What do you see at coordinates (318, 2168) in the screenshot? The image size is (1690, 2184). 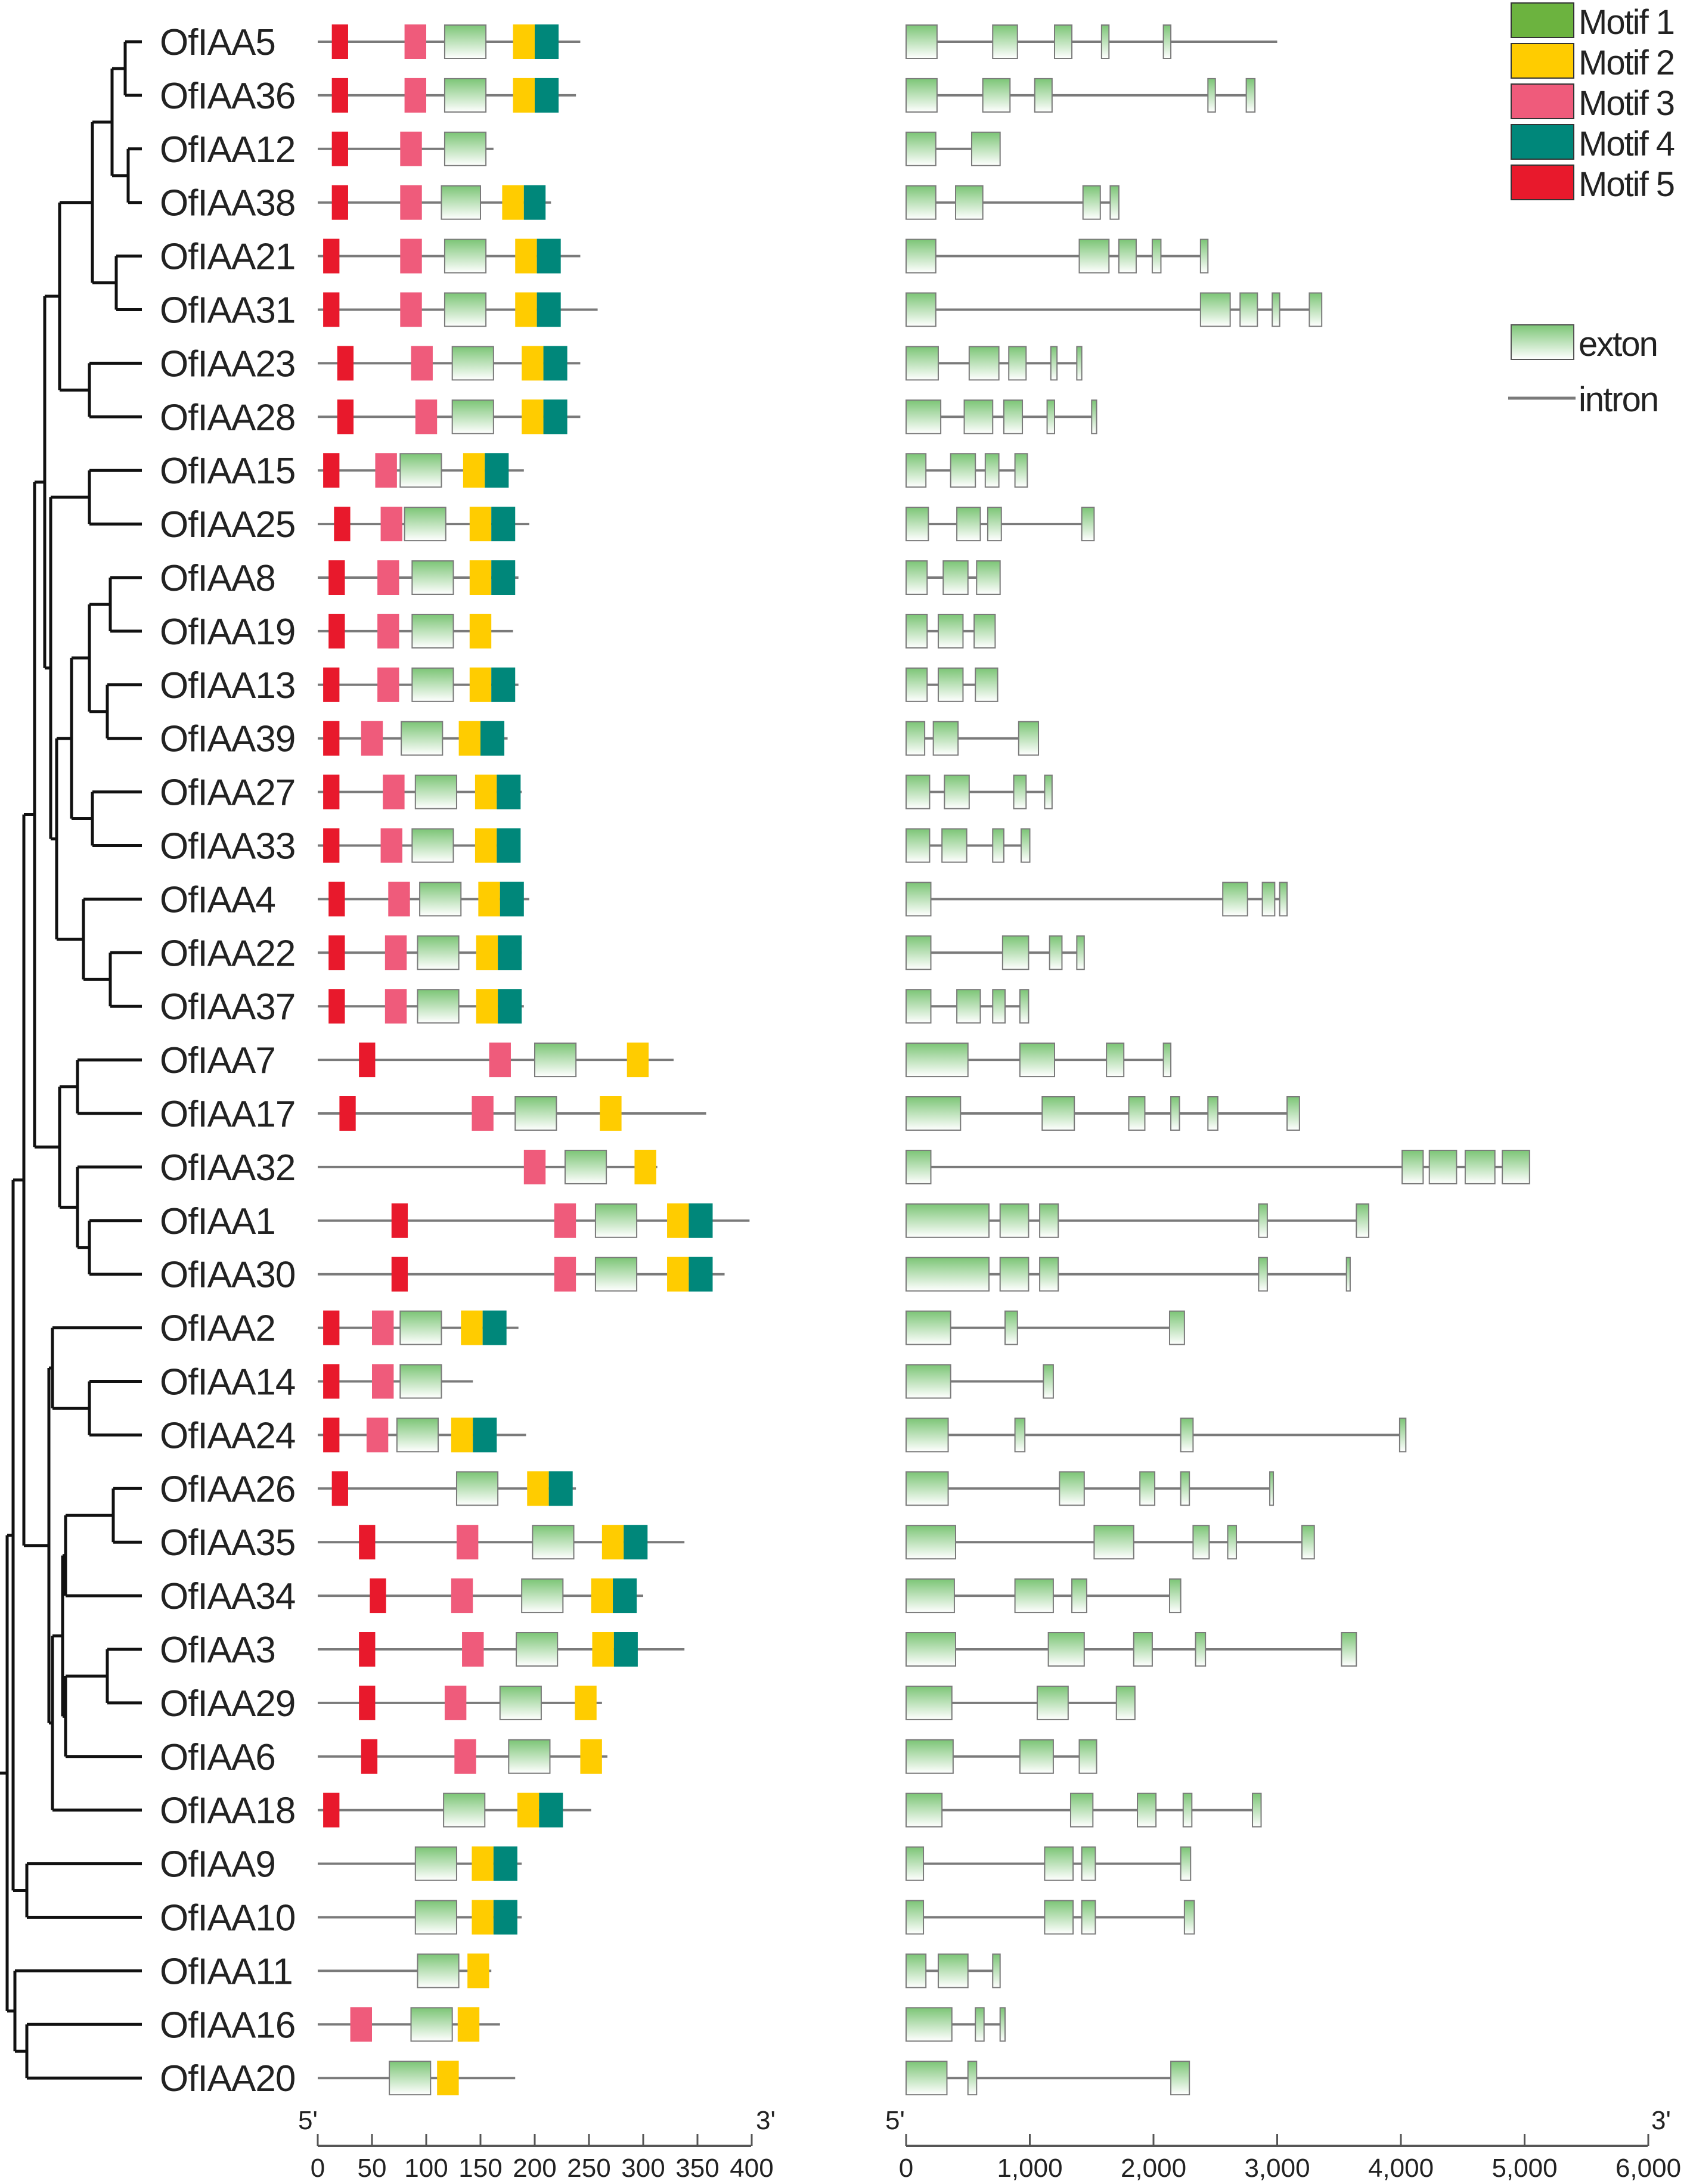 I see `motif-axis-tick-label: 0` at bounding box center [318, 2168].